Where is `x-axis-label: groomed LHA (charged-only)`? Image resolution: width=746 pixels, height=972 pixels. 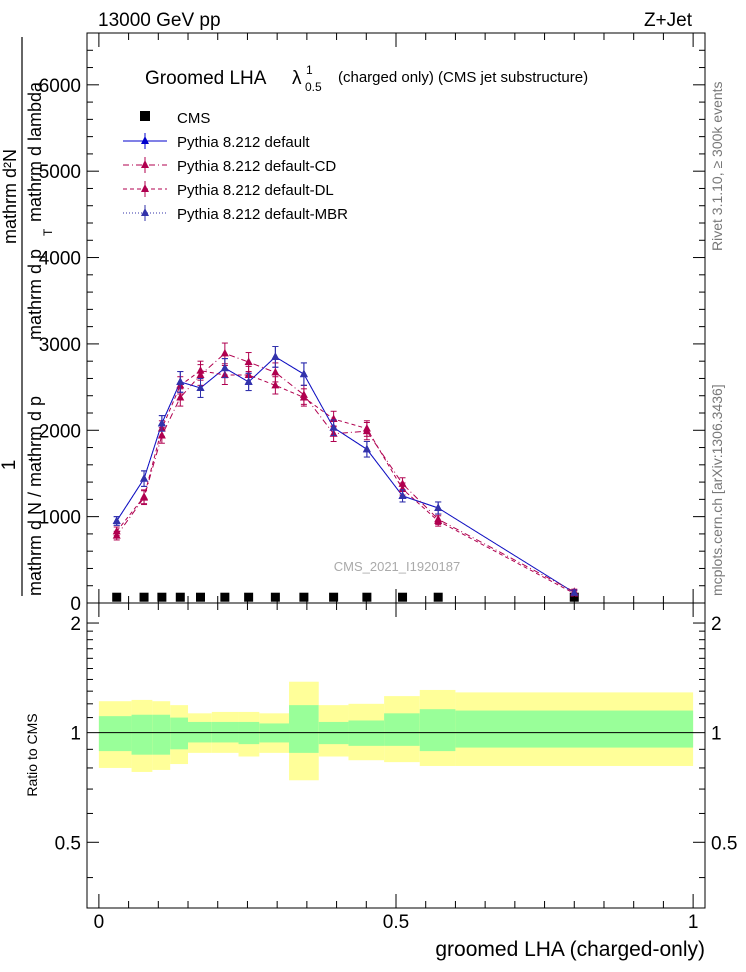
x-axis-label: groomed LHA (charged-only) is located at coordinates (570, 949).